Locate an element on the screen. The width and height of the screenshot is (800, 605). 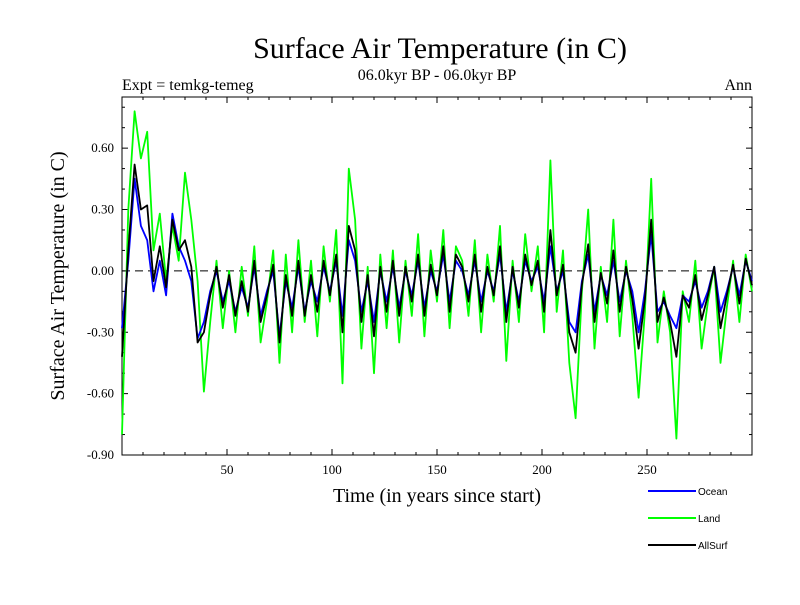
y-tick-label: -0.60 is located at coordinates (100, 393).